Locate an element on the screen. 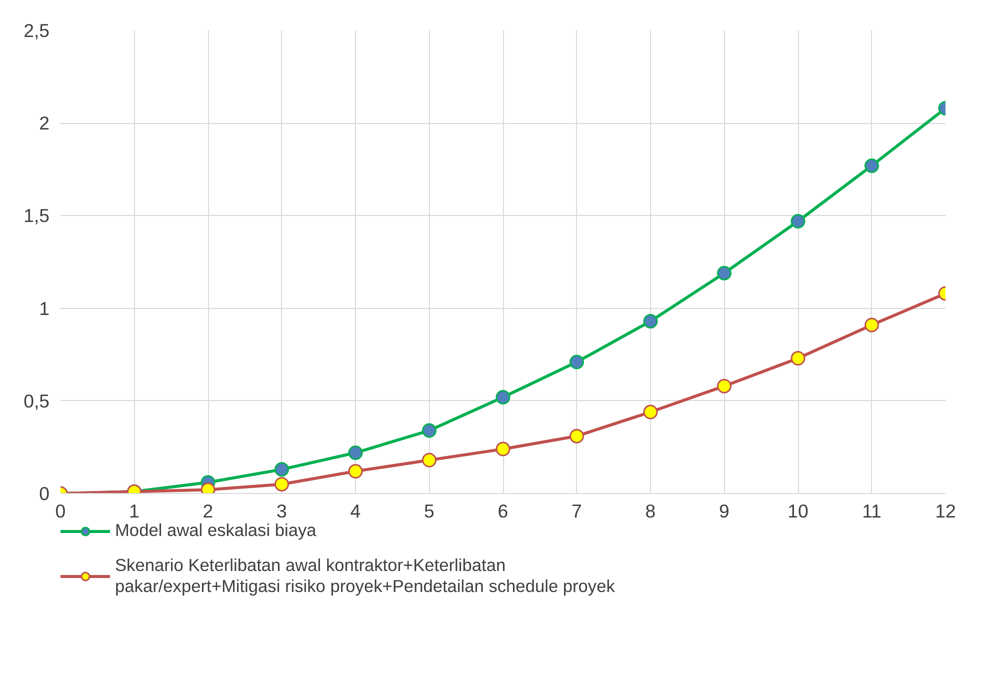 The height and width of the screenshot is (677, 985). y-tick-label: 2,5 is located at coordinates (37, 30).